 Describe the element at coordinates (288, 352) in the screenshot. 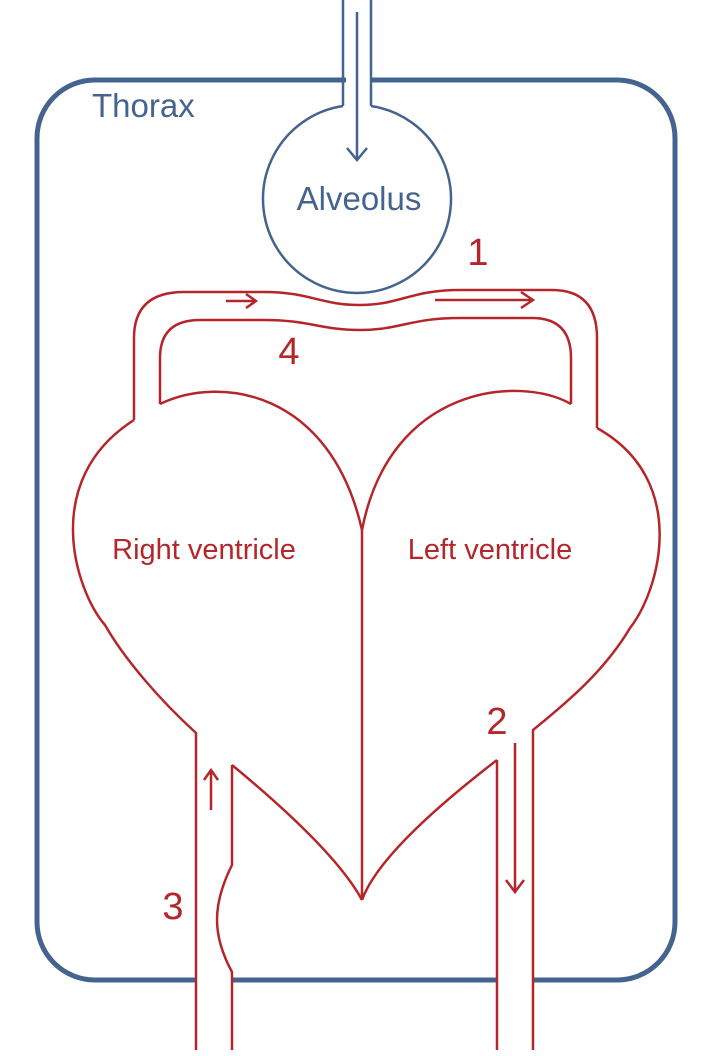

I see `label-4: 4` at that location.